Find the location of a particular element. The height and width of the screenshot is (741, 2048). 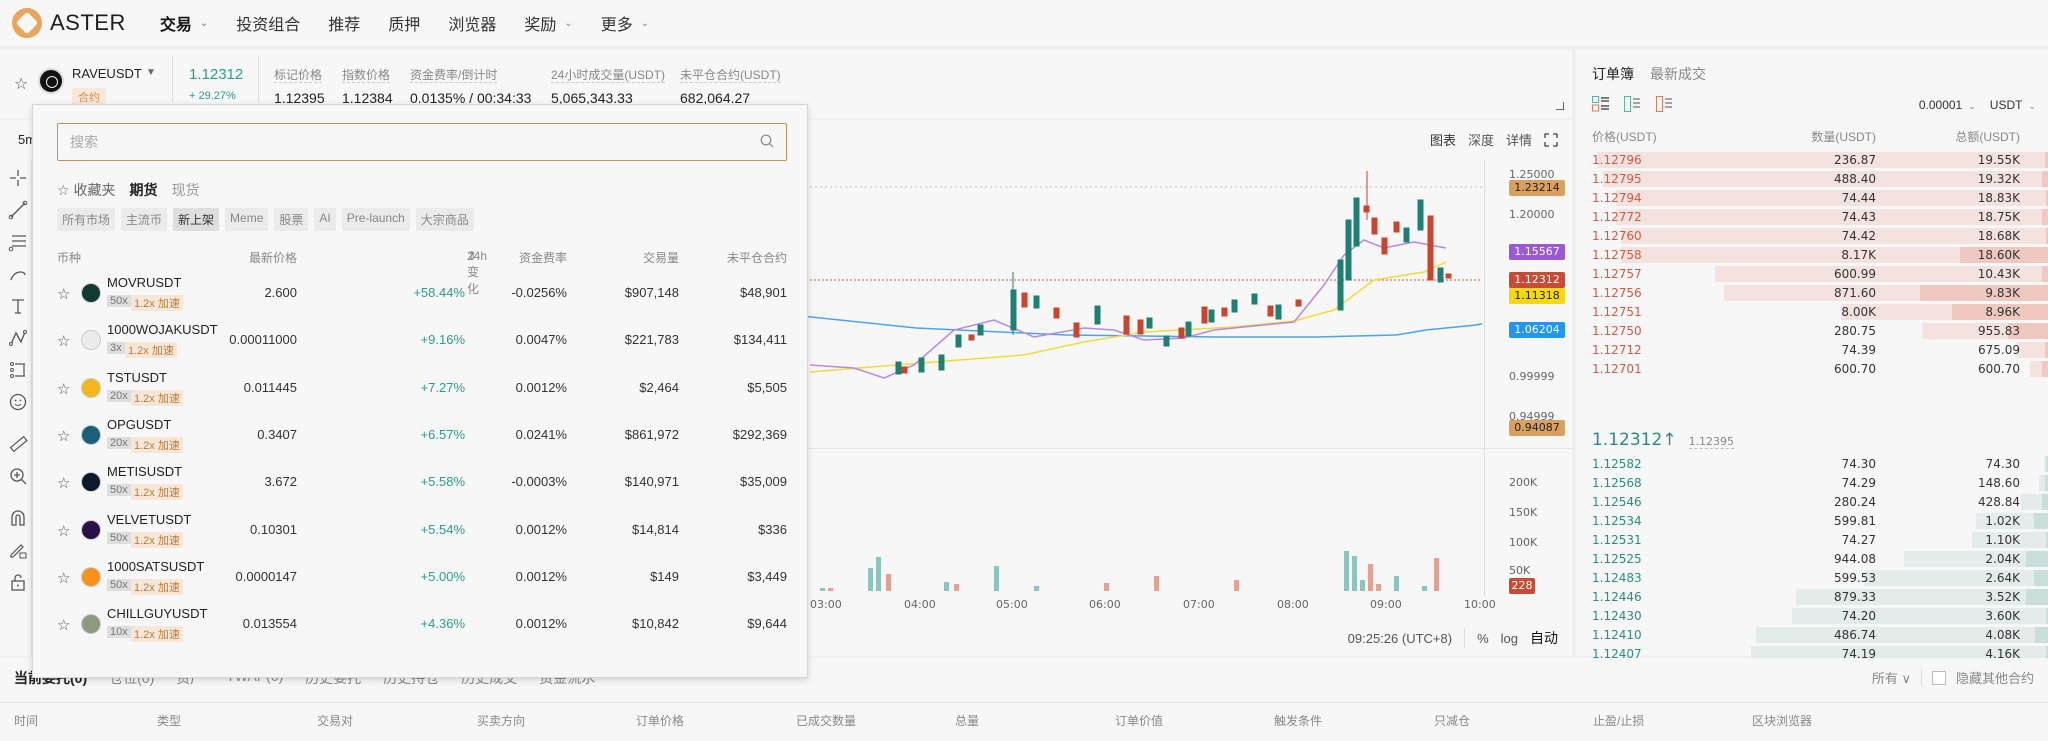

ask-row: 1.12757 600.99 10.43K is located at coordinates (1812, 274).